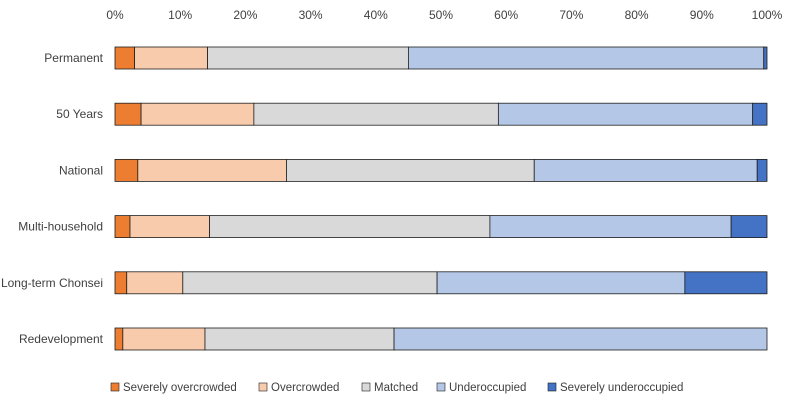  I want to click on legend-label: Overcrowded, so click(305, 388).